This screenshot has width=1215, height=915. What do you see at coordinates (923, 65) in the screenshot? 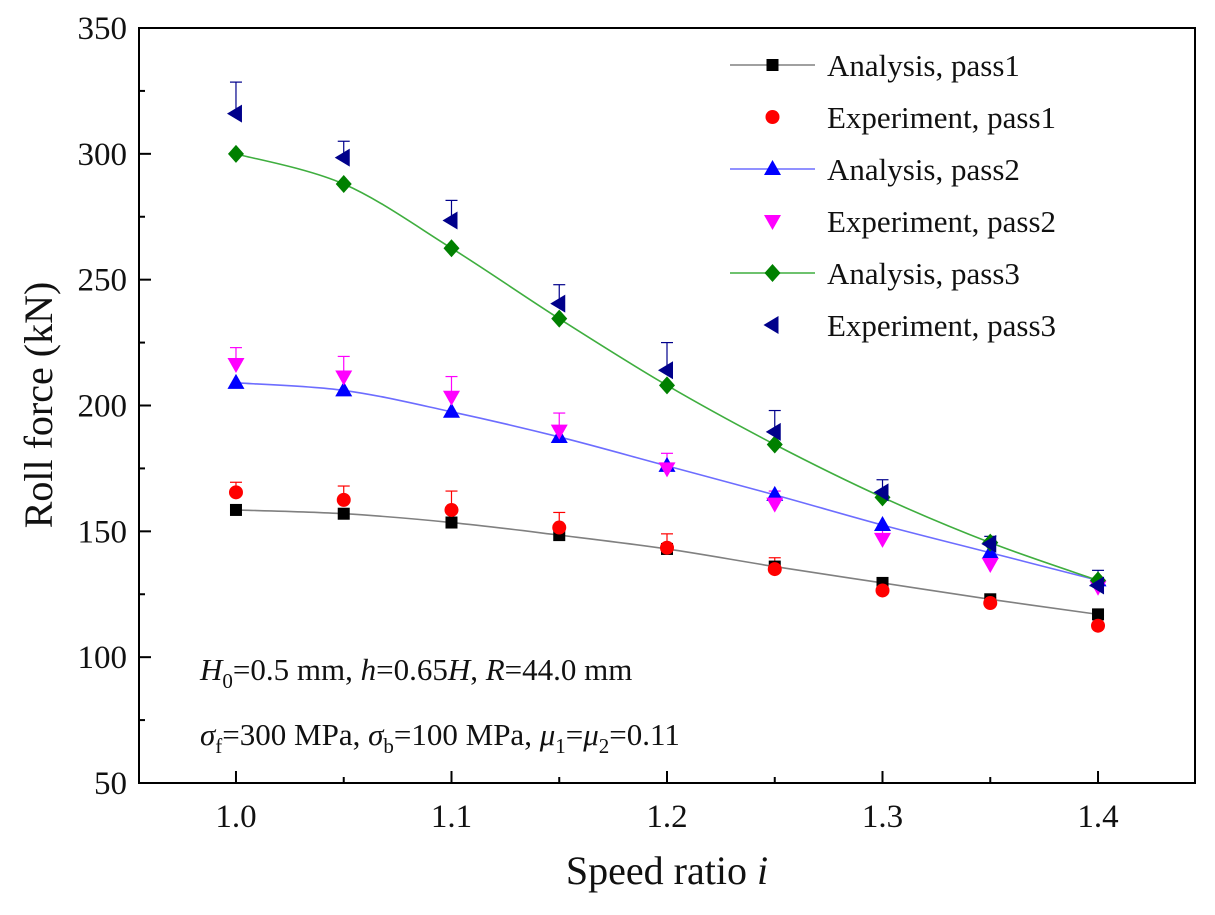
I see `legend-label: Analysis, pass1` at bounding box center [923, 65].